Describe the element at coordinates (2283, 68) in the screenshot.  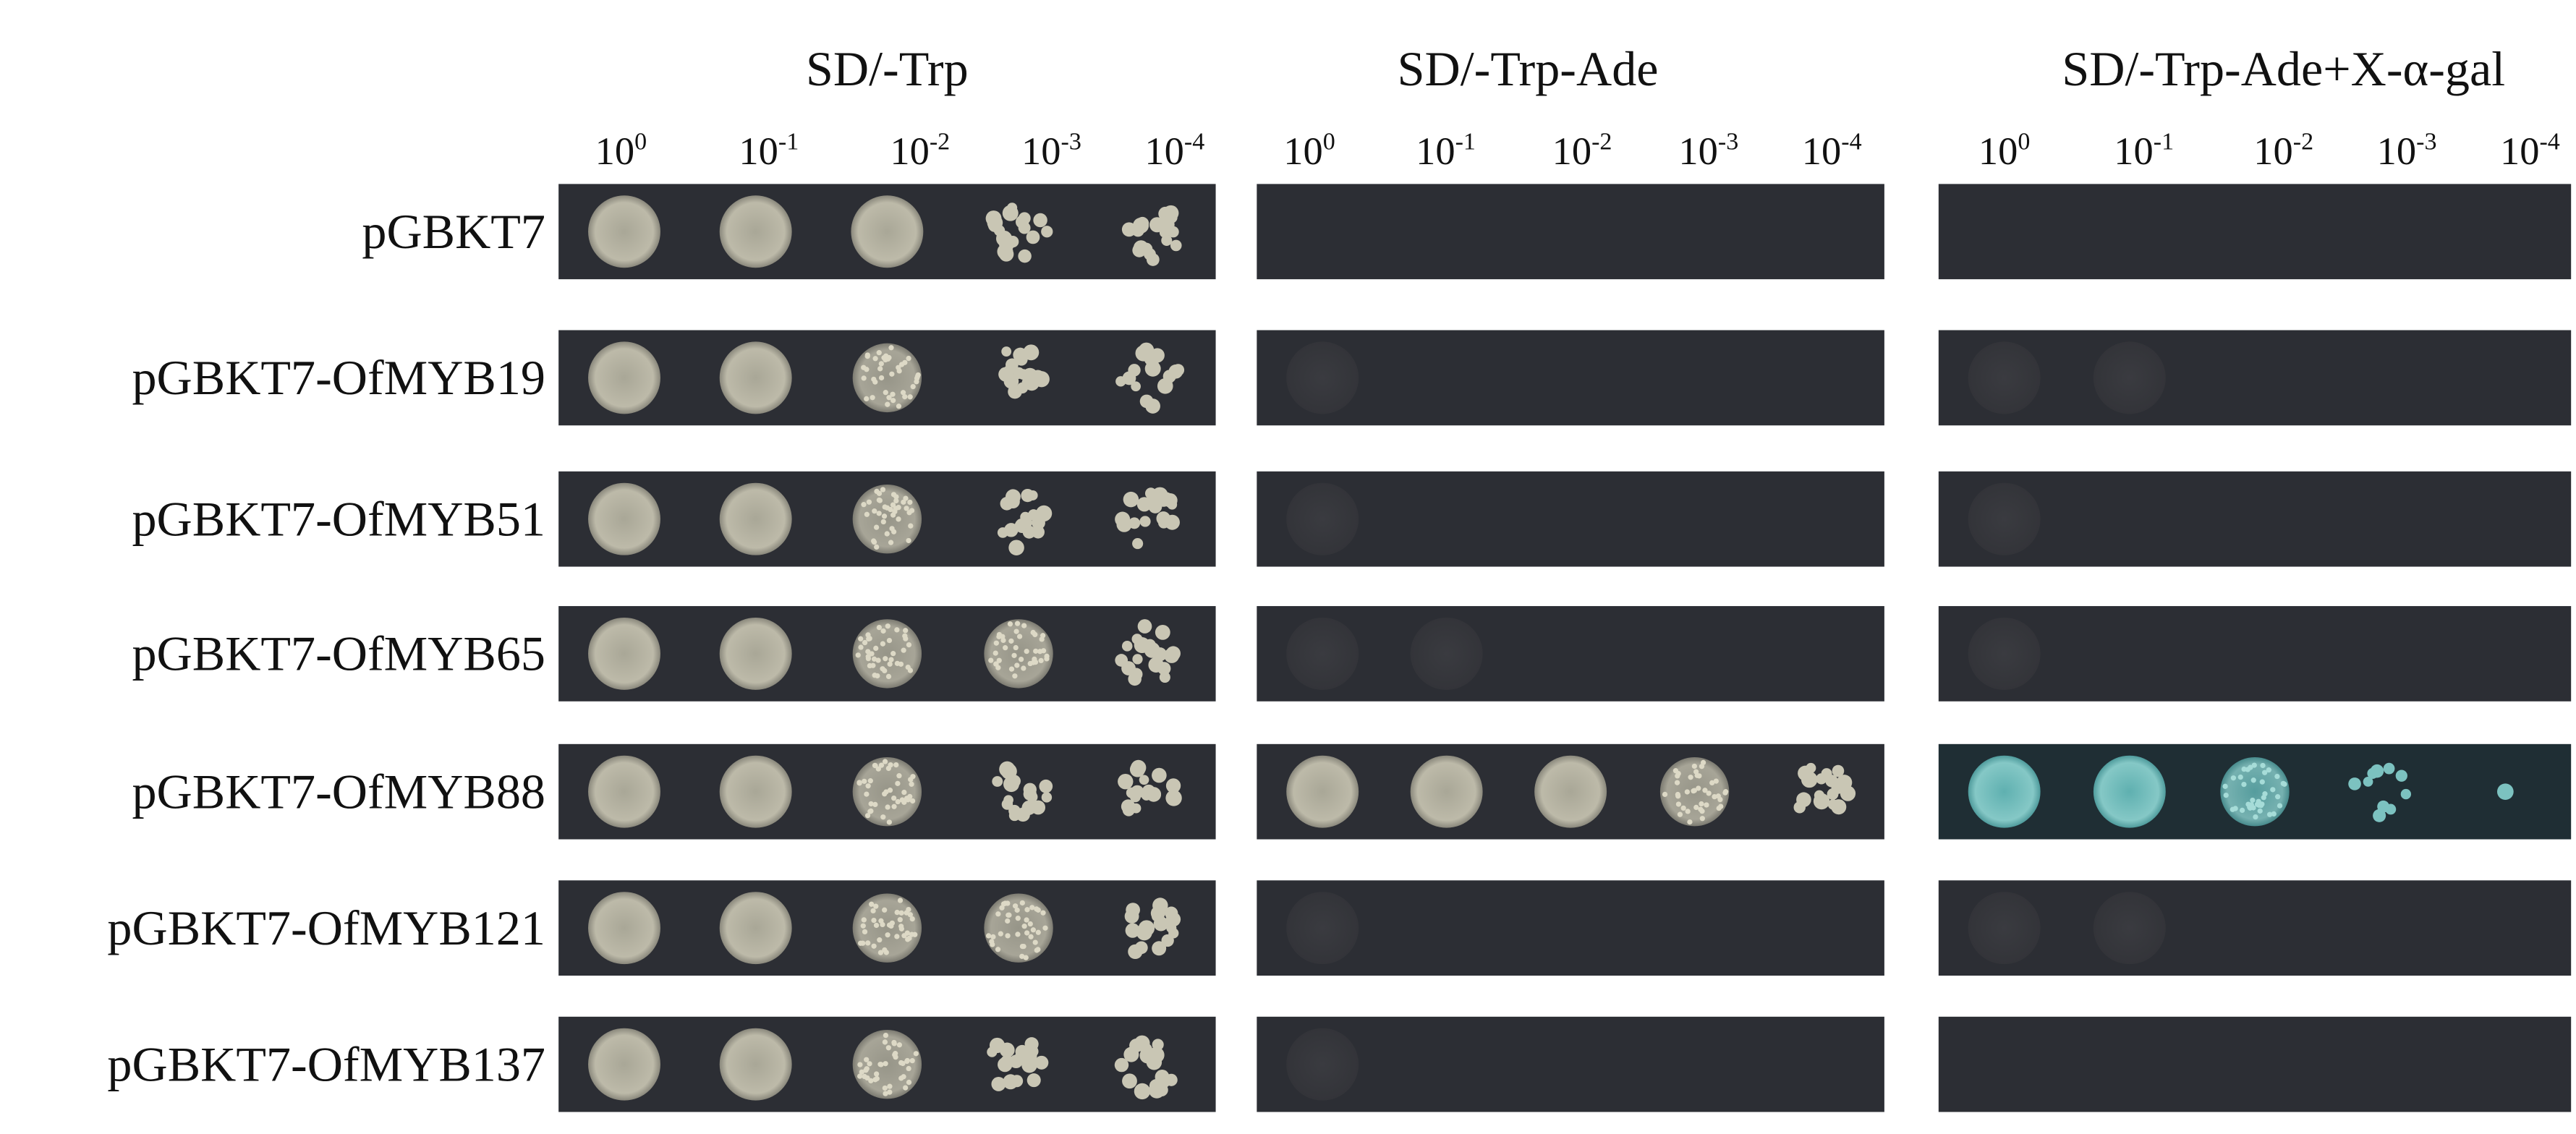
I see `panel-title: SD/-Trp-Ade+X-α-gal` at that location.